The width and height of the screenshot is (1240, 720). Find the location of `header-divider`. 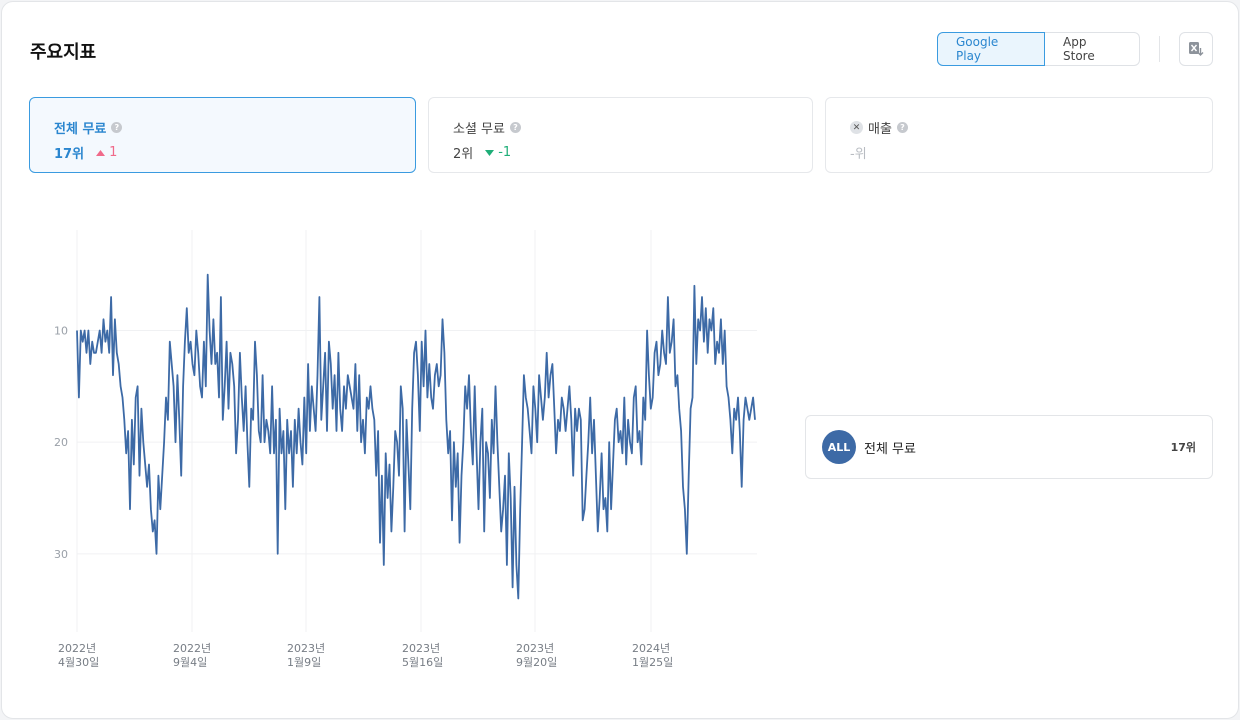

header-divider is located at coordinates (1159, 49).